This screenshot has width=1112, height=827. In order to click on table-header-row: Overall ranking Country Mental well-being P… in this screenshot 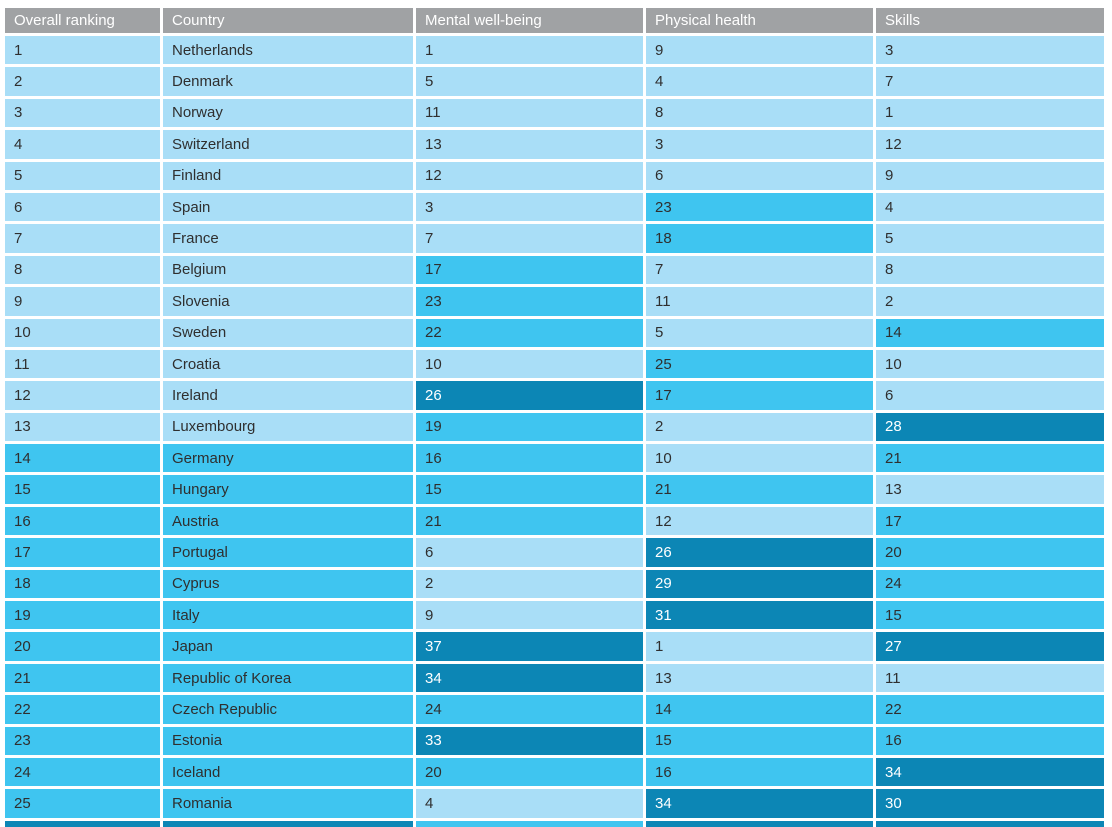, I will do `click(554, 20)`.